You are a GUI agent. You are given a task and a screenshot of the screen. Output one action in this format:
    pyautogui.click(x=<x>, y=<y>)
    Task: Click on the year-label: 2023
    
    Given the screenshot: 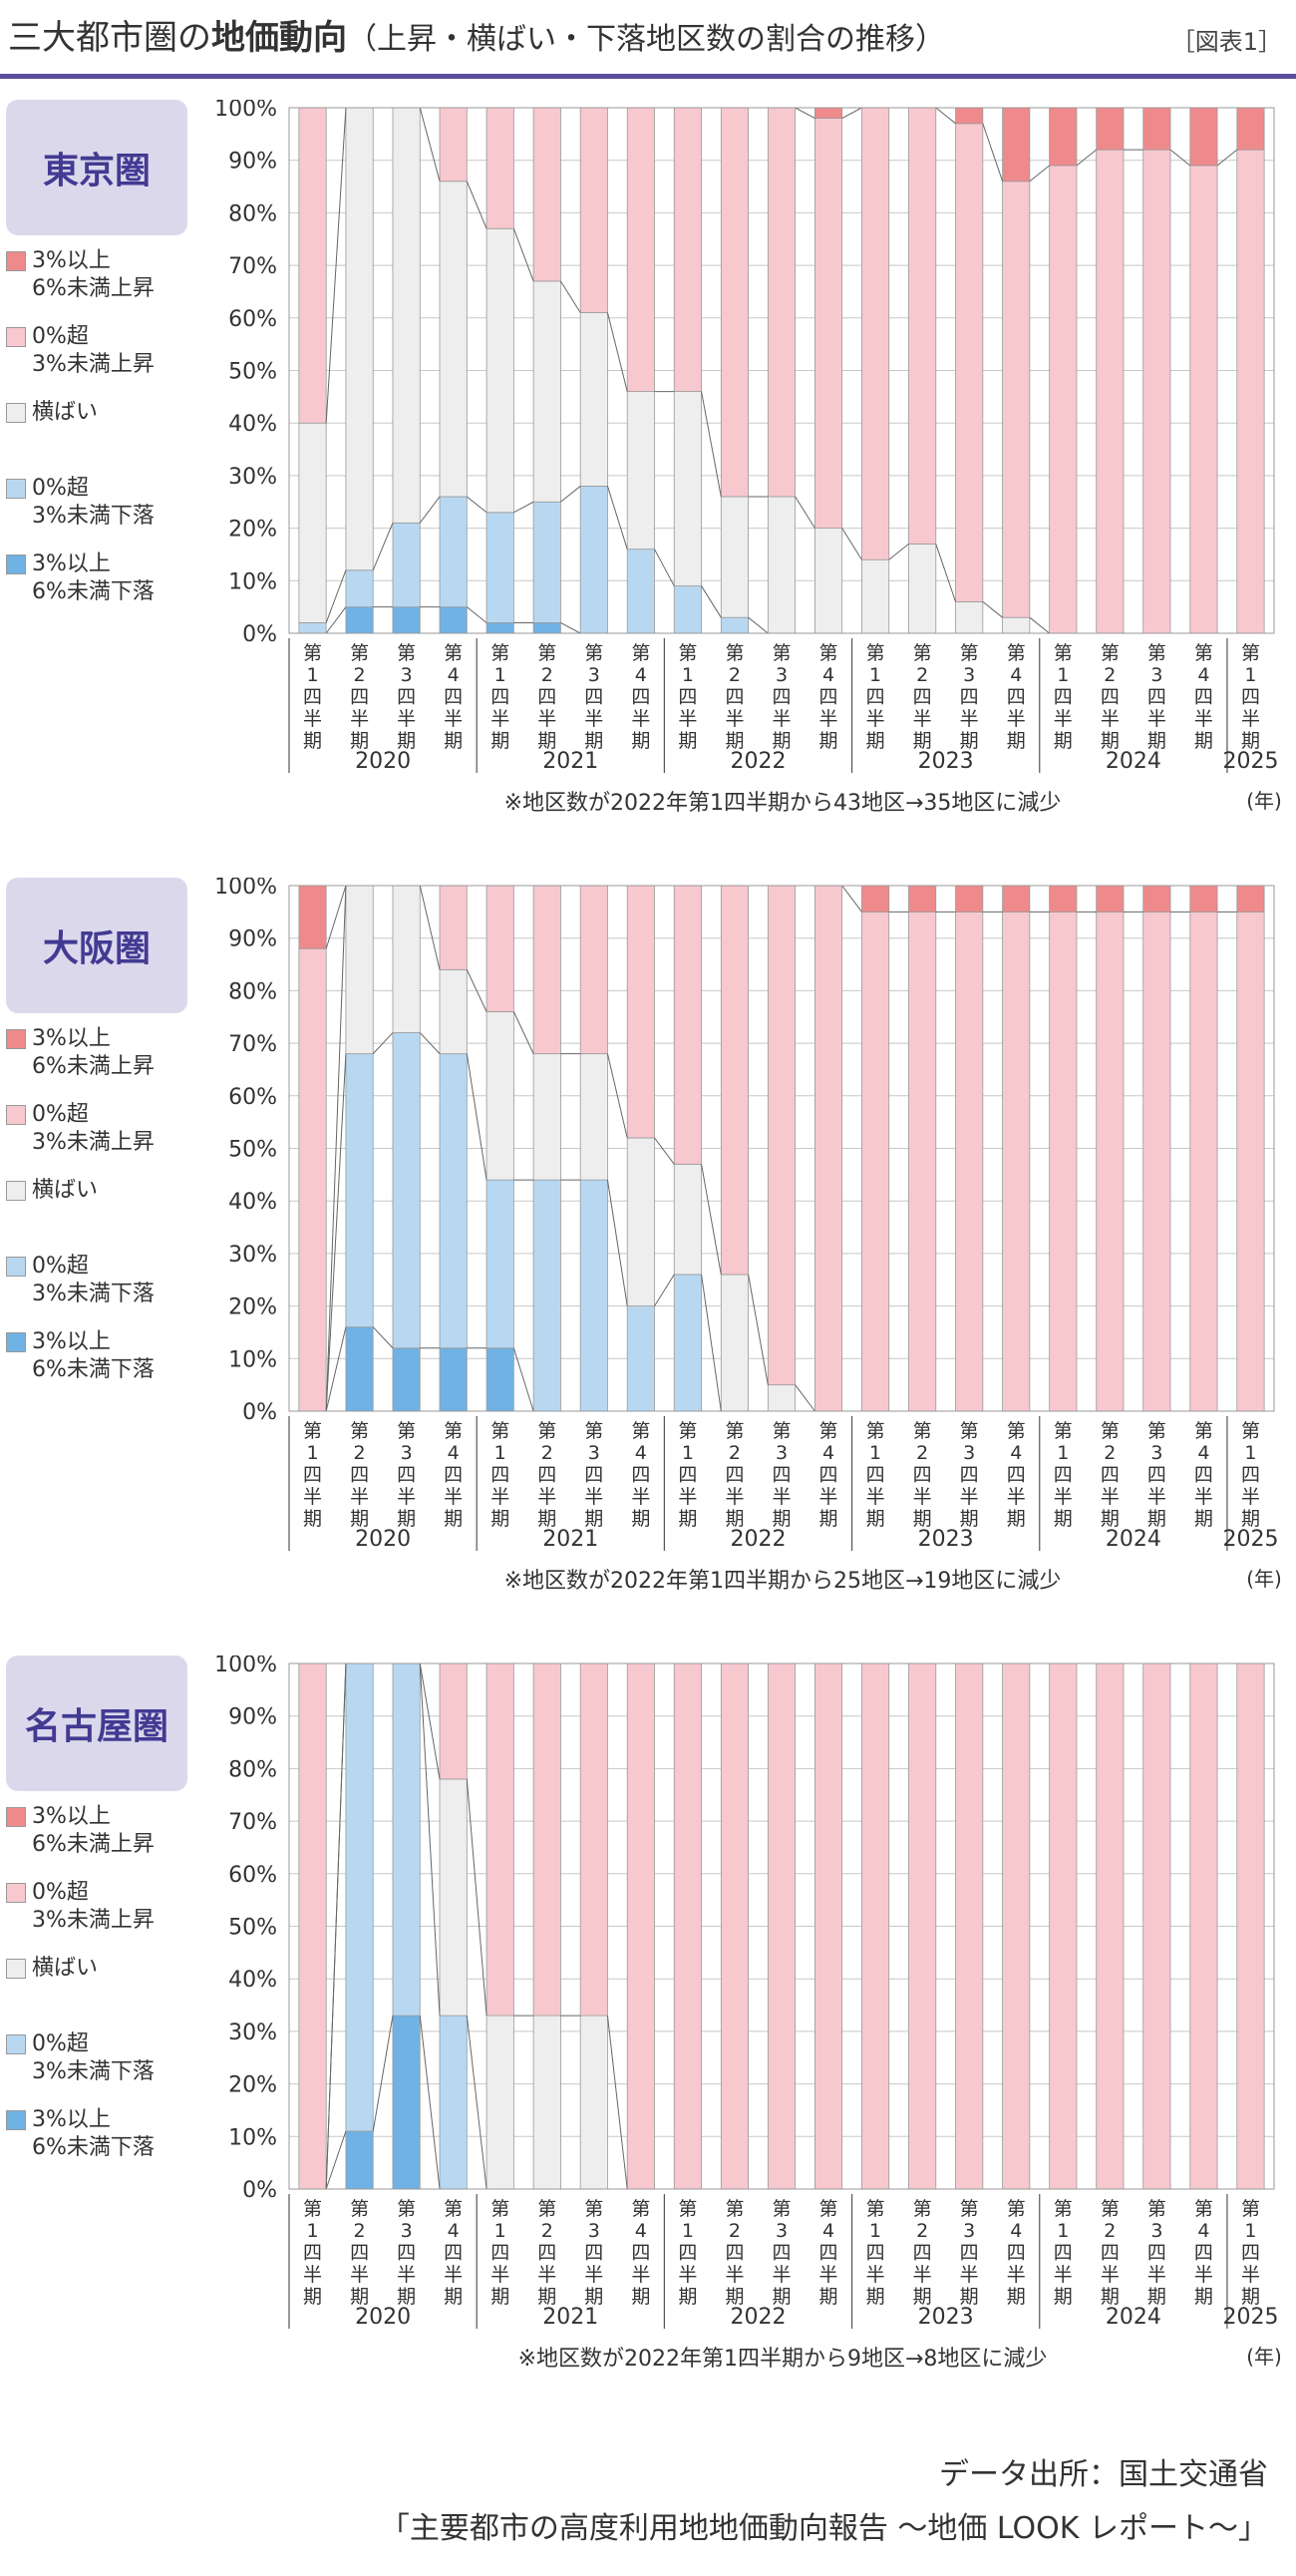 What is the action you would take?
    pyautogui.click(x=946, y=1539)
    